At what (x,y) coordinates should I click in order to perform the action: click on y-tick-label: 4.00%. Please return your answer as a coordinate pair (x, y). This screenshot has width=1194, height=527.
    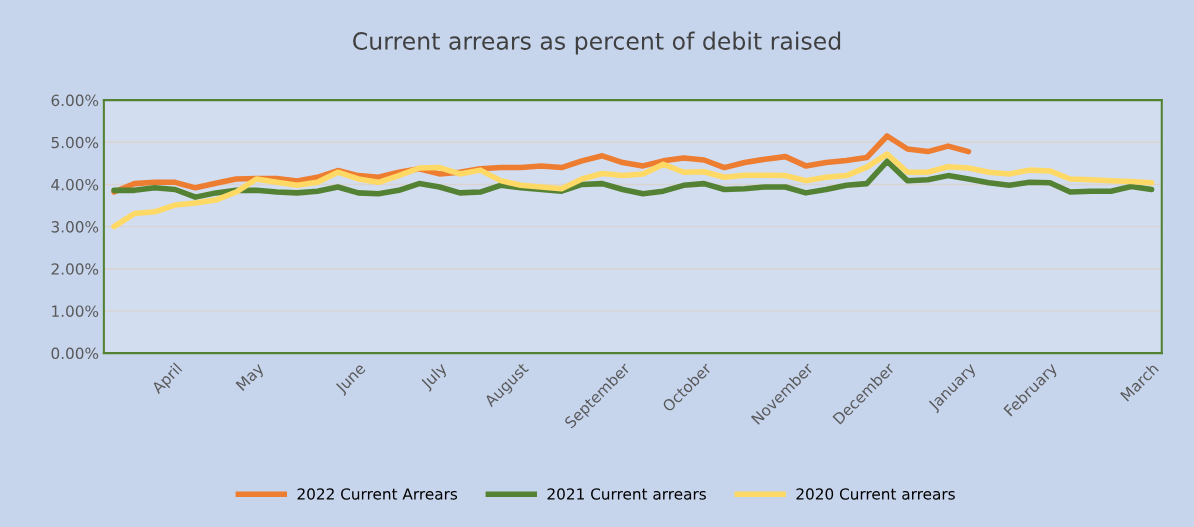
    Looking at the image, I should click on (75, 184).